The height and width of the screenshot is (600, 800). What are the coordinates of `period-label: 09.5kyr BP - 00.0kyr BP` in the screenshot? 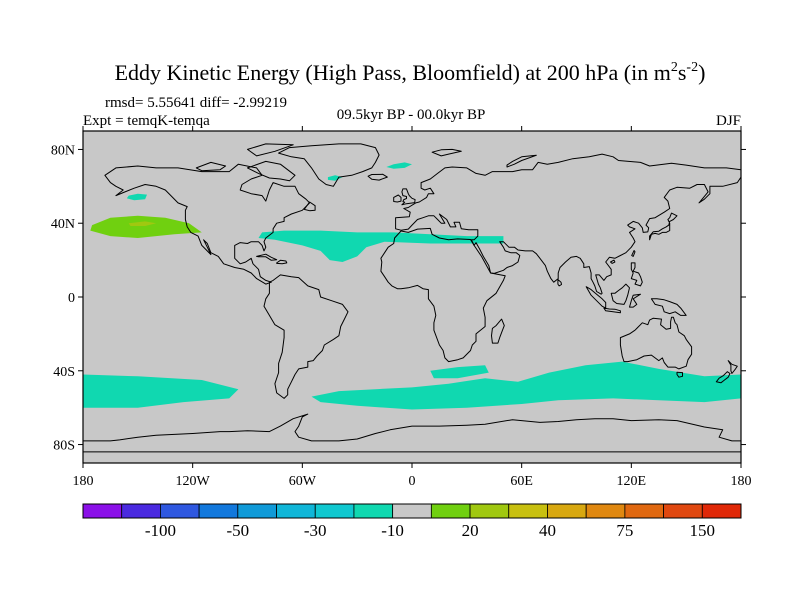 It's located at (411, 115).